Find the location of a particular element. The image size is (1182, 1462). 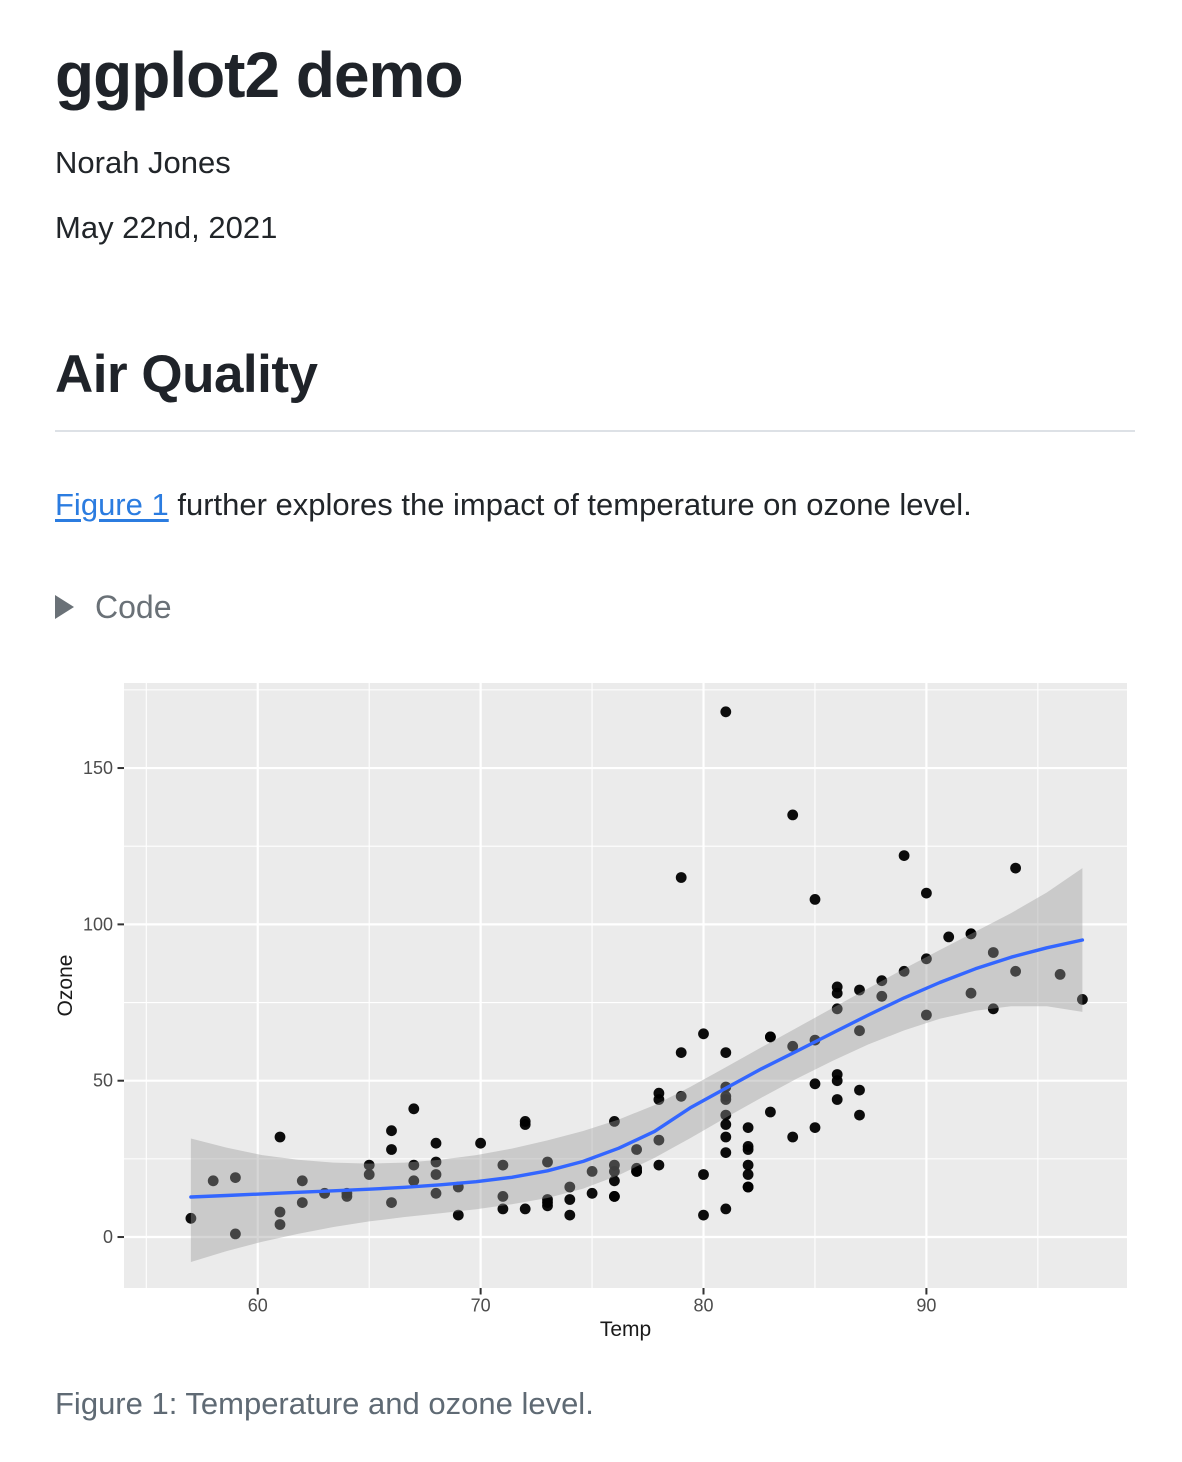

svg-text: 50 is located at coordinates (103, 1081).